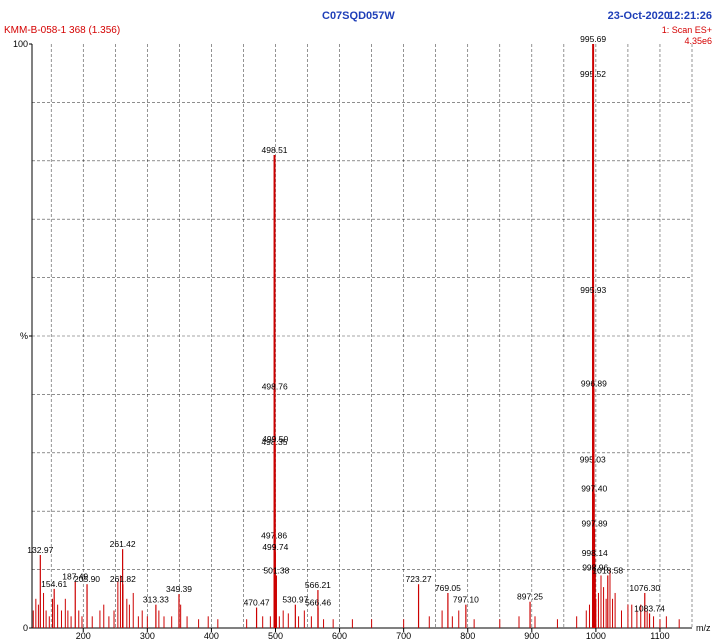  Describe the element at coordinates (275, 150) in the screenshot. I see `peak-label: 498.51` at that location.